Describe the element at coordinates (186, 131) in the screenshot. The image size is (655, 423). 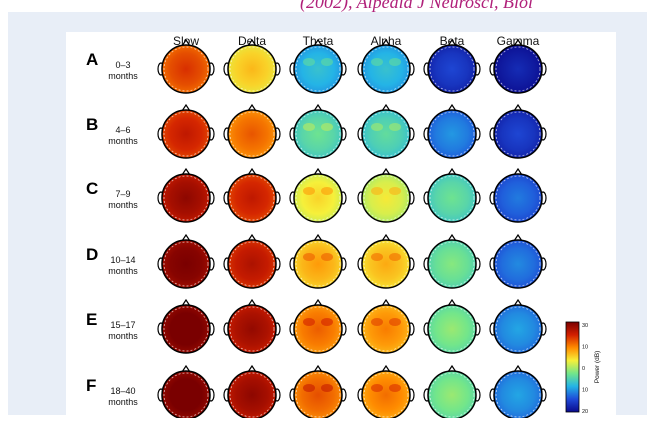
I see `head-map-b-slow` at that location.